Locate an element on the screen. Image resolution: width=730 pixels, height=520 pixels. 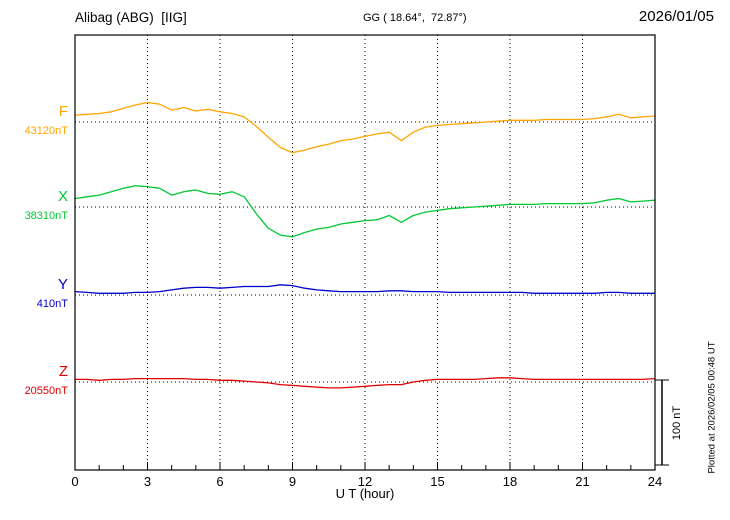
series-baseline-value-Y: 410nT is located at coordinates (52, 304).